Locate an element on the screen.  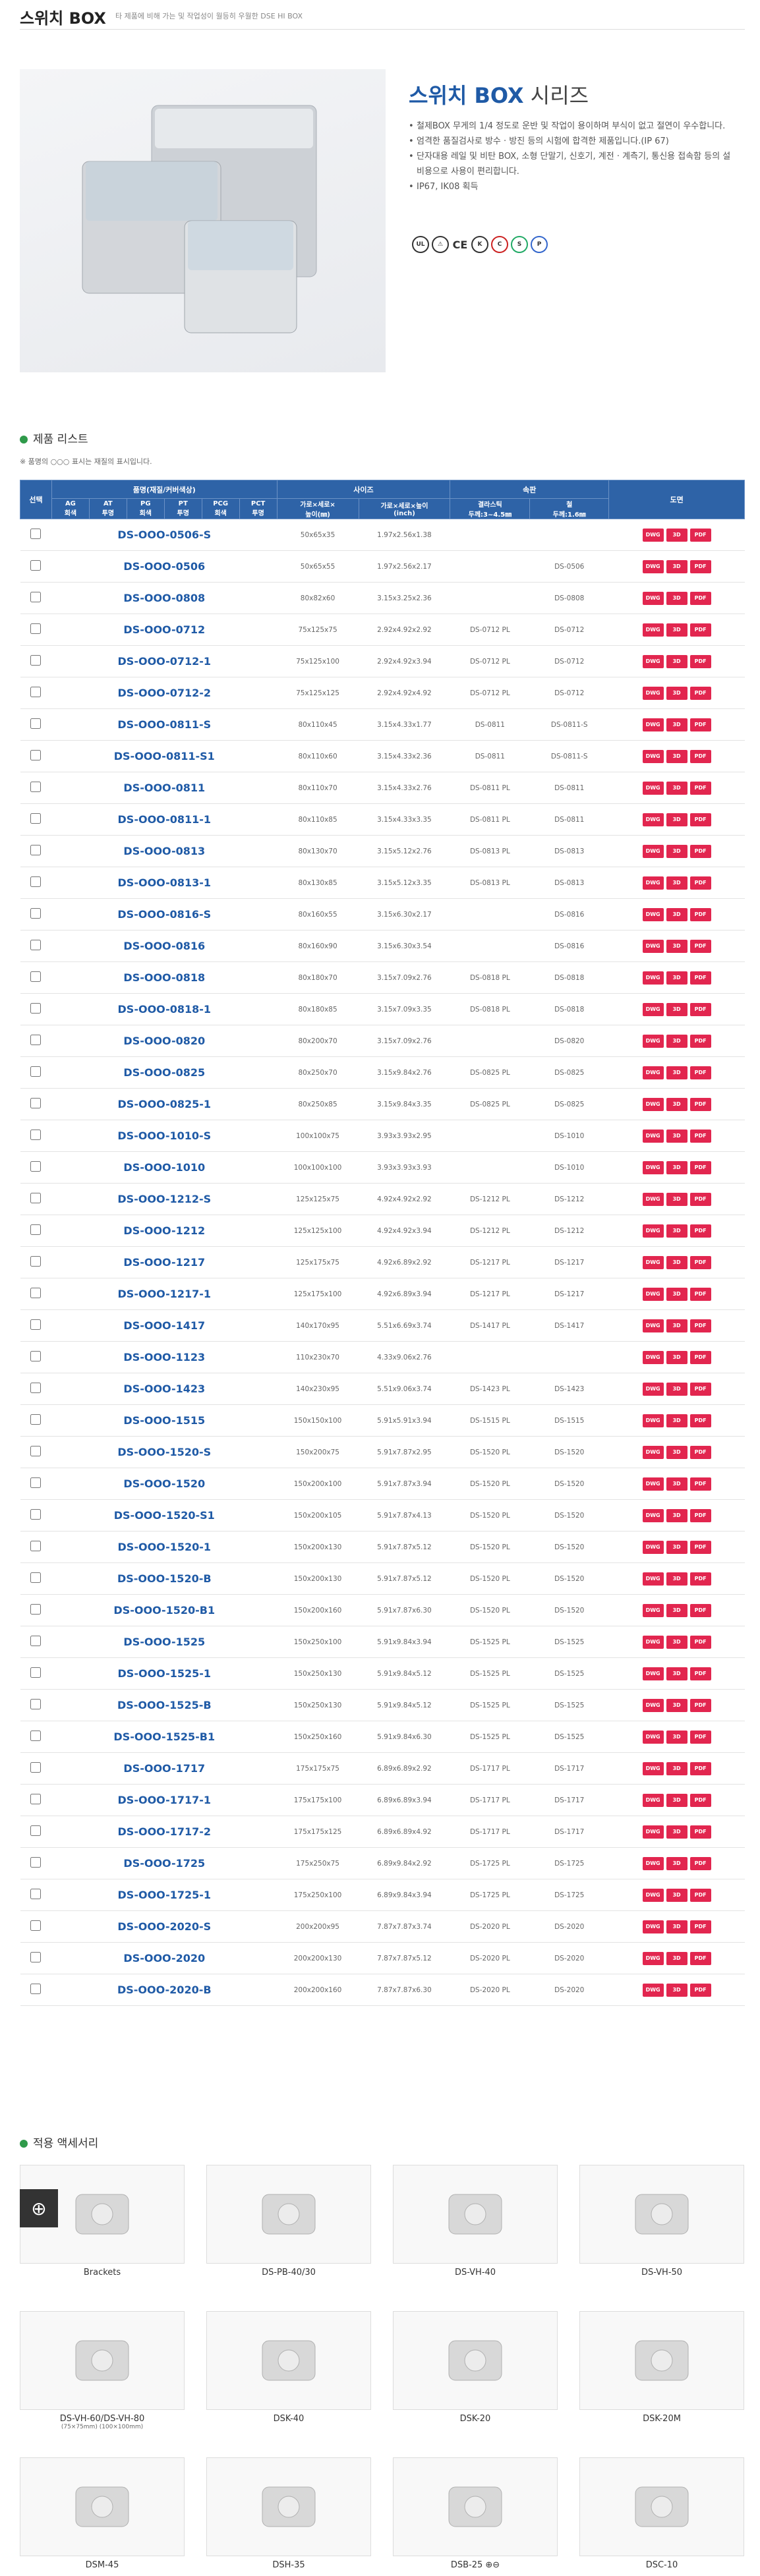
accessory-item: DSK-20M is located at coordinates (661, 2370).